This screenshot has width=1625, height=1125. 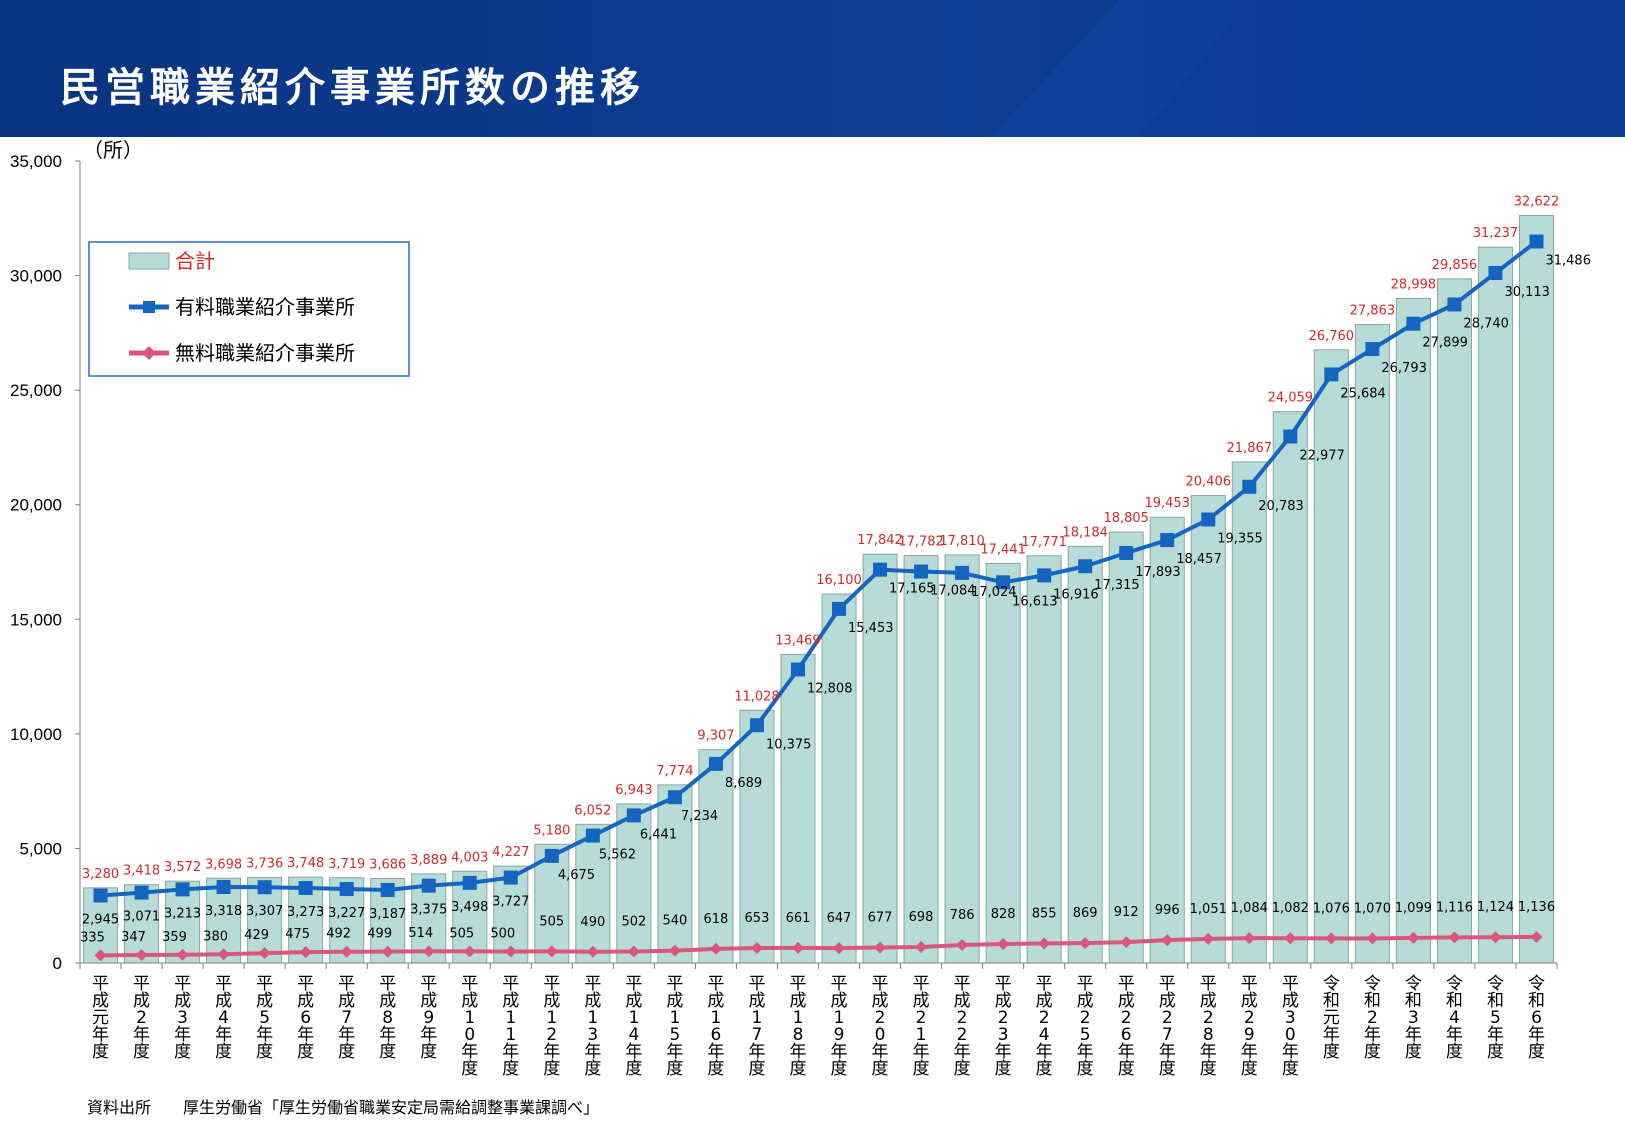 I want to click on data-label-free: 514, so click(x=420, y=933).